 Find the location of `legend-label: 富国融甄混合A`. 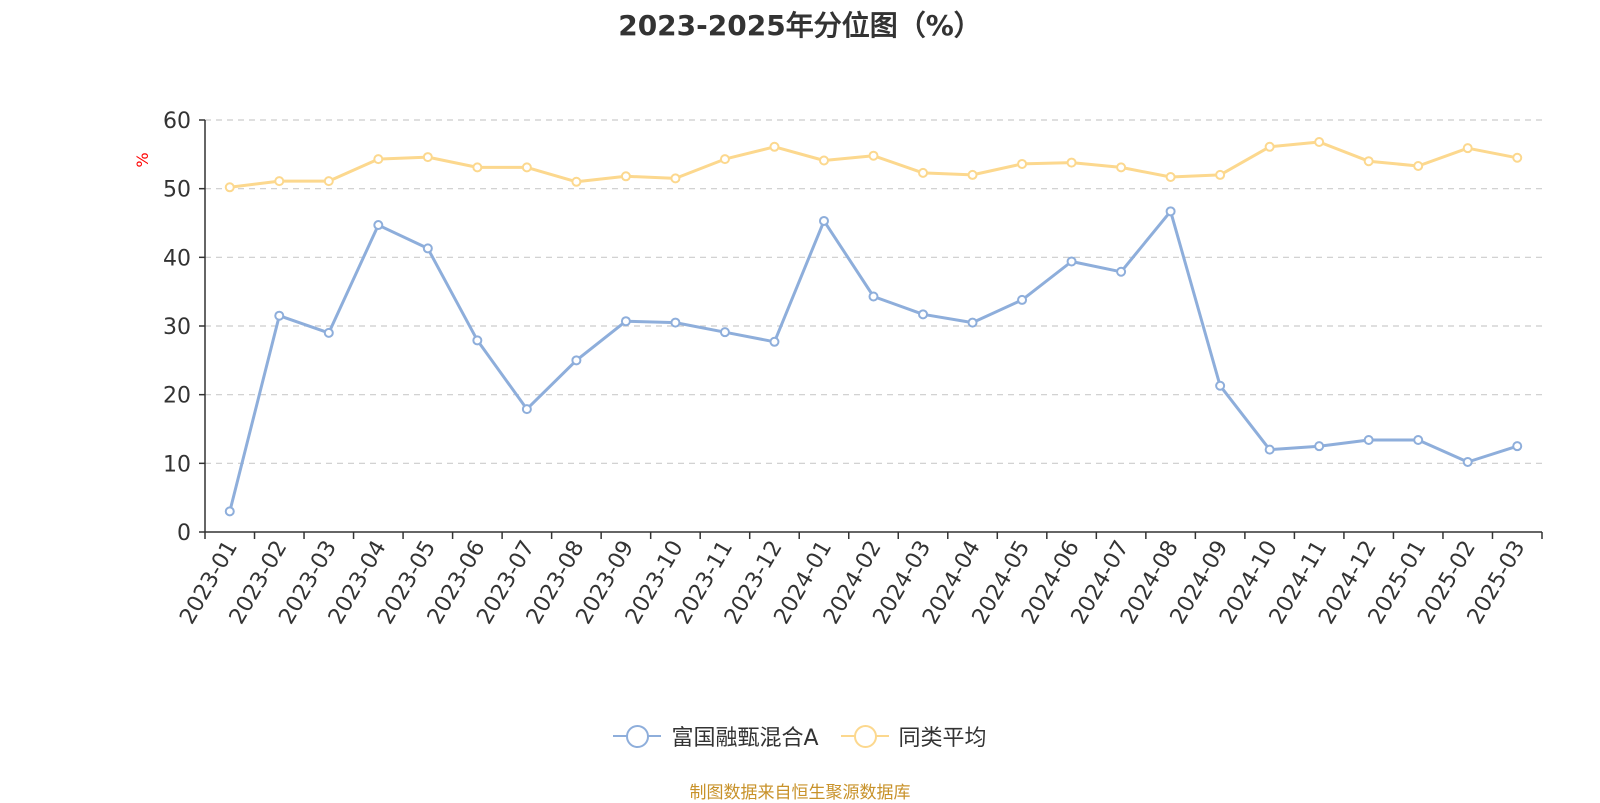

legend-label: 富国融甄混合A is located at coordinates (745, 738).